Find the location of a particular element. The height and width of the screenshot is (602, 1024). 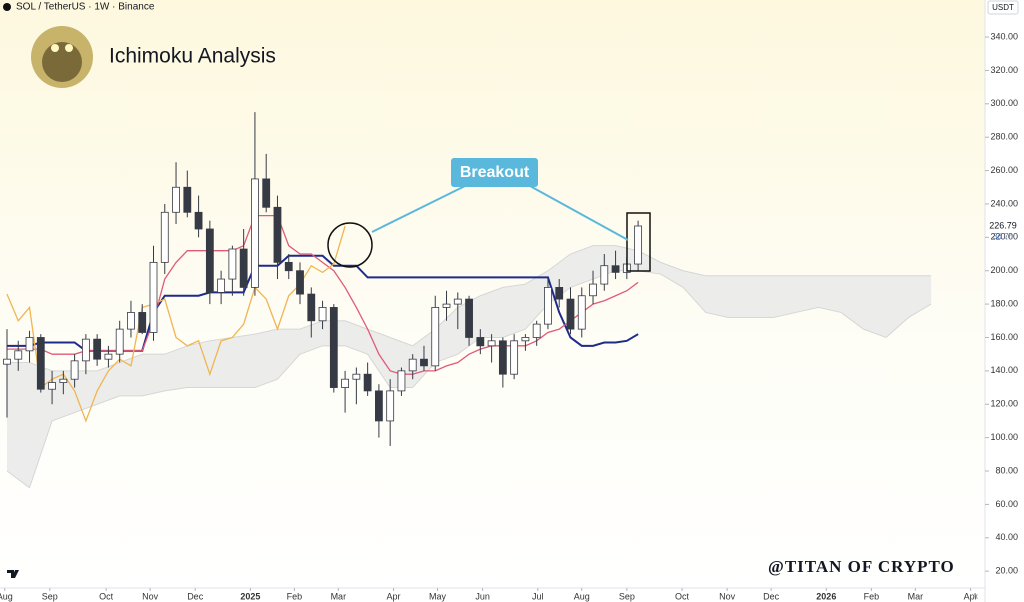

y-tick-label: 180.00 is located at coordinates (1004, 303).